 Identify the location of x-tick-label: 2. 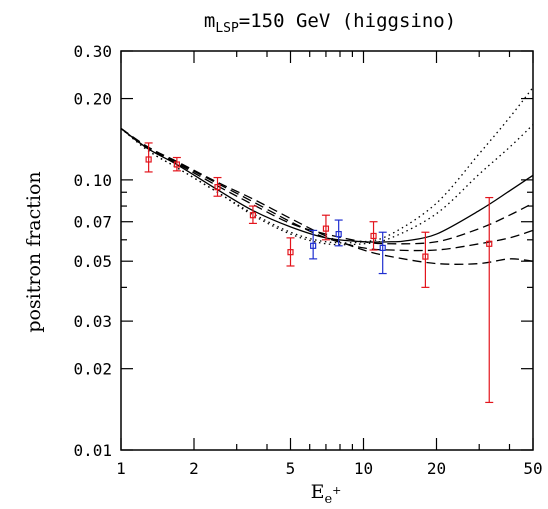
(194, 468).